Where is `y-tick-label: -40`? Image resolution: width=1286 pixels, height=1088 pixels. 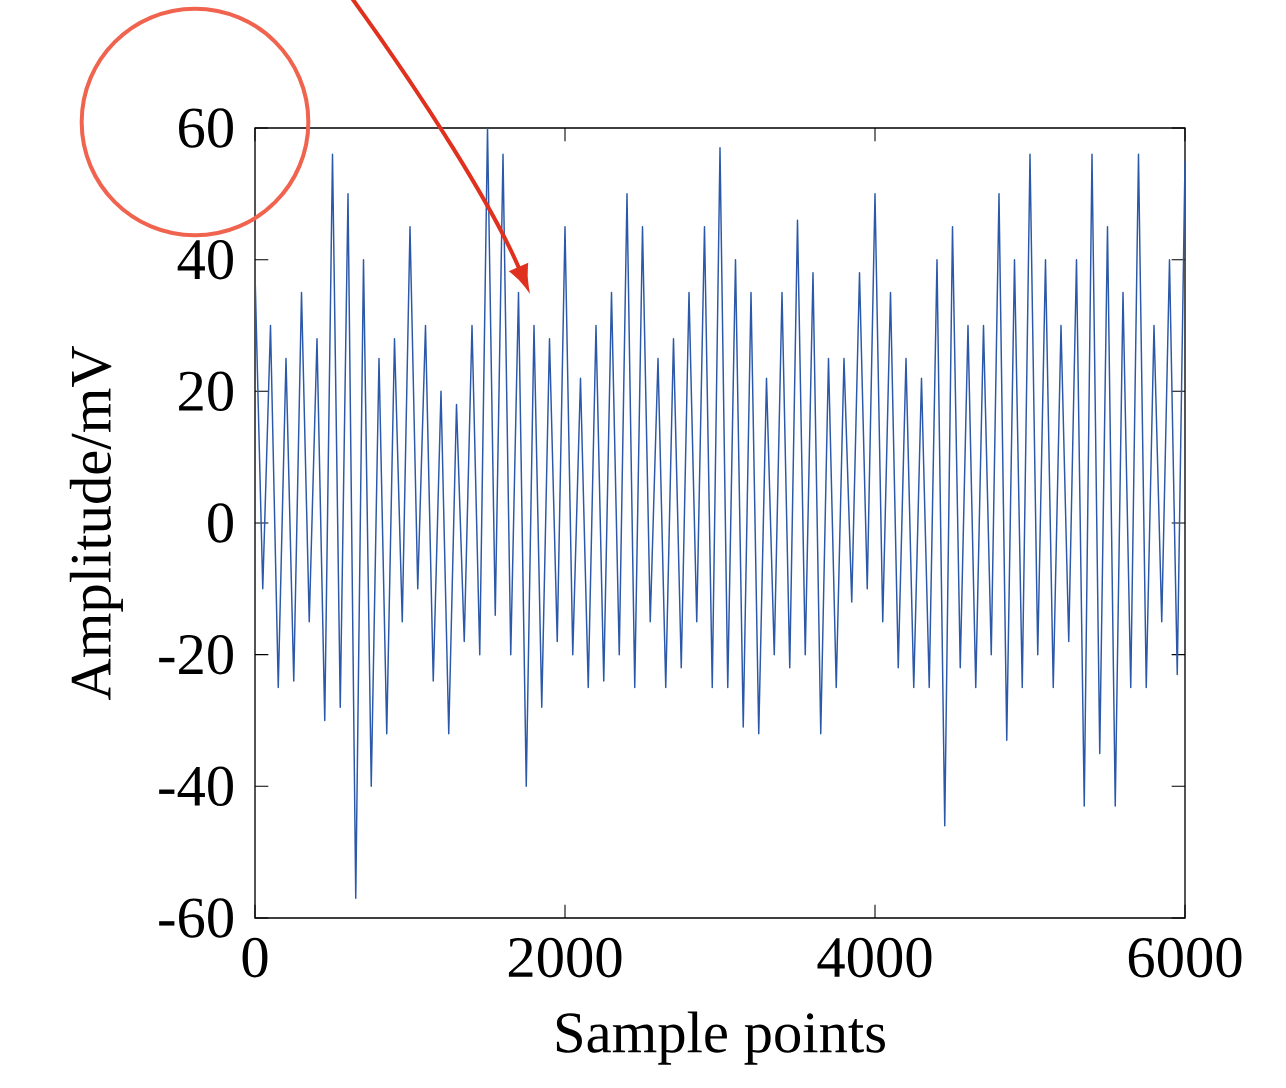
y-tick-label: -40 is located at coordinates (196, 786).